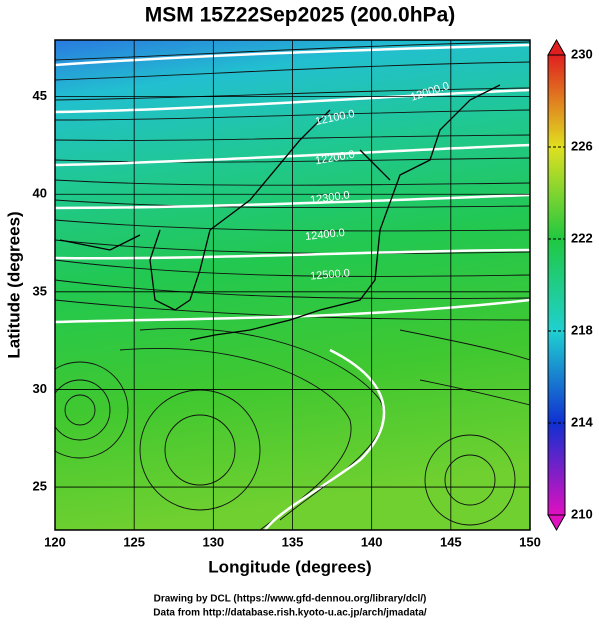 The width and height of the screenshot is (599, 630). Describe the element at coordinates (582, 53) in the screenshot. I see `colorbar-tick-label: 230` at that location.